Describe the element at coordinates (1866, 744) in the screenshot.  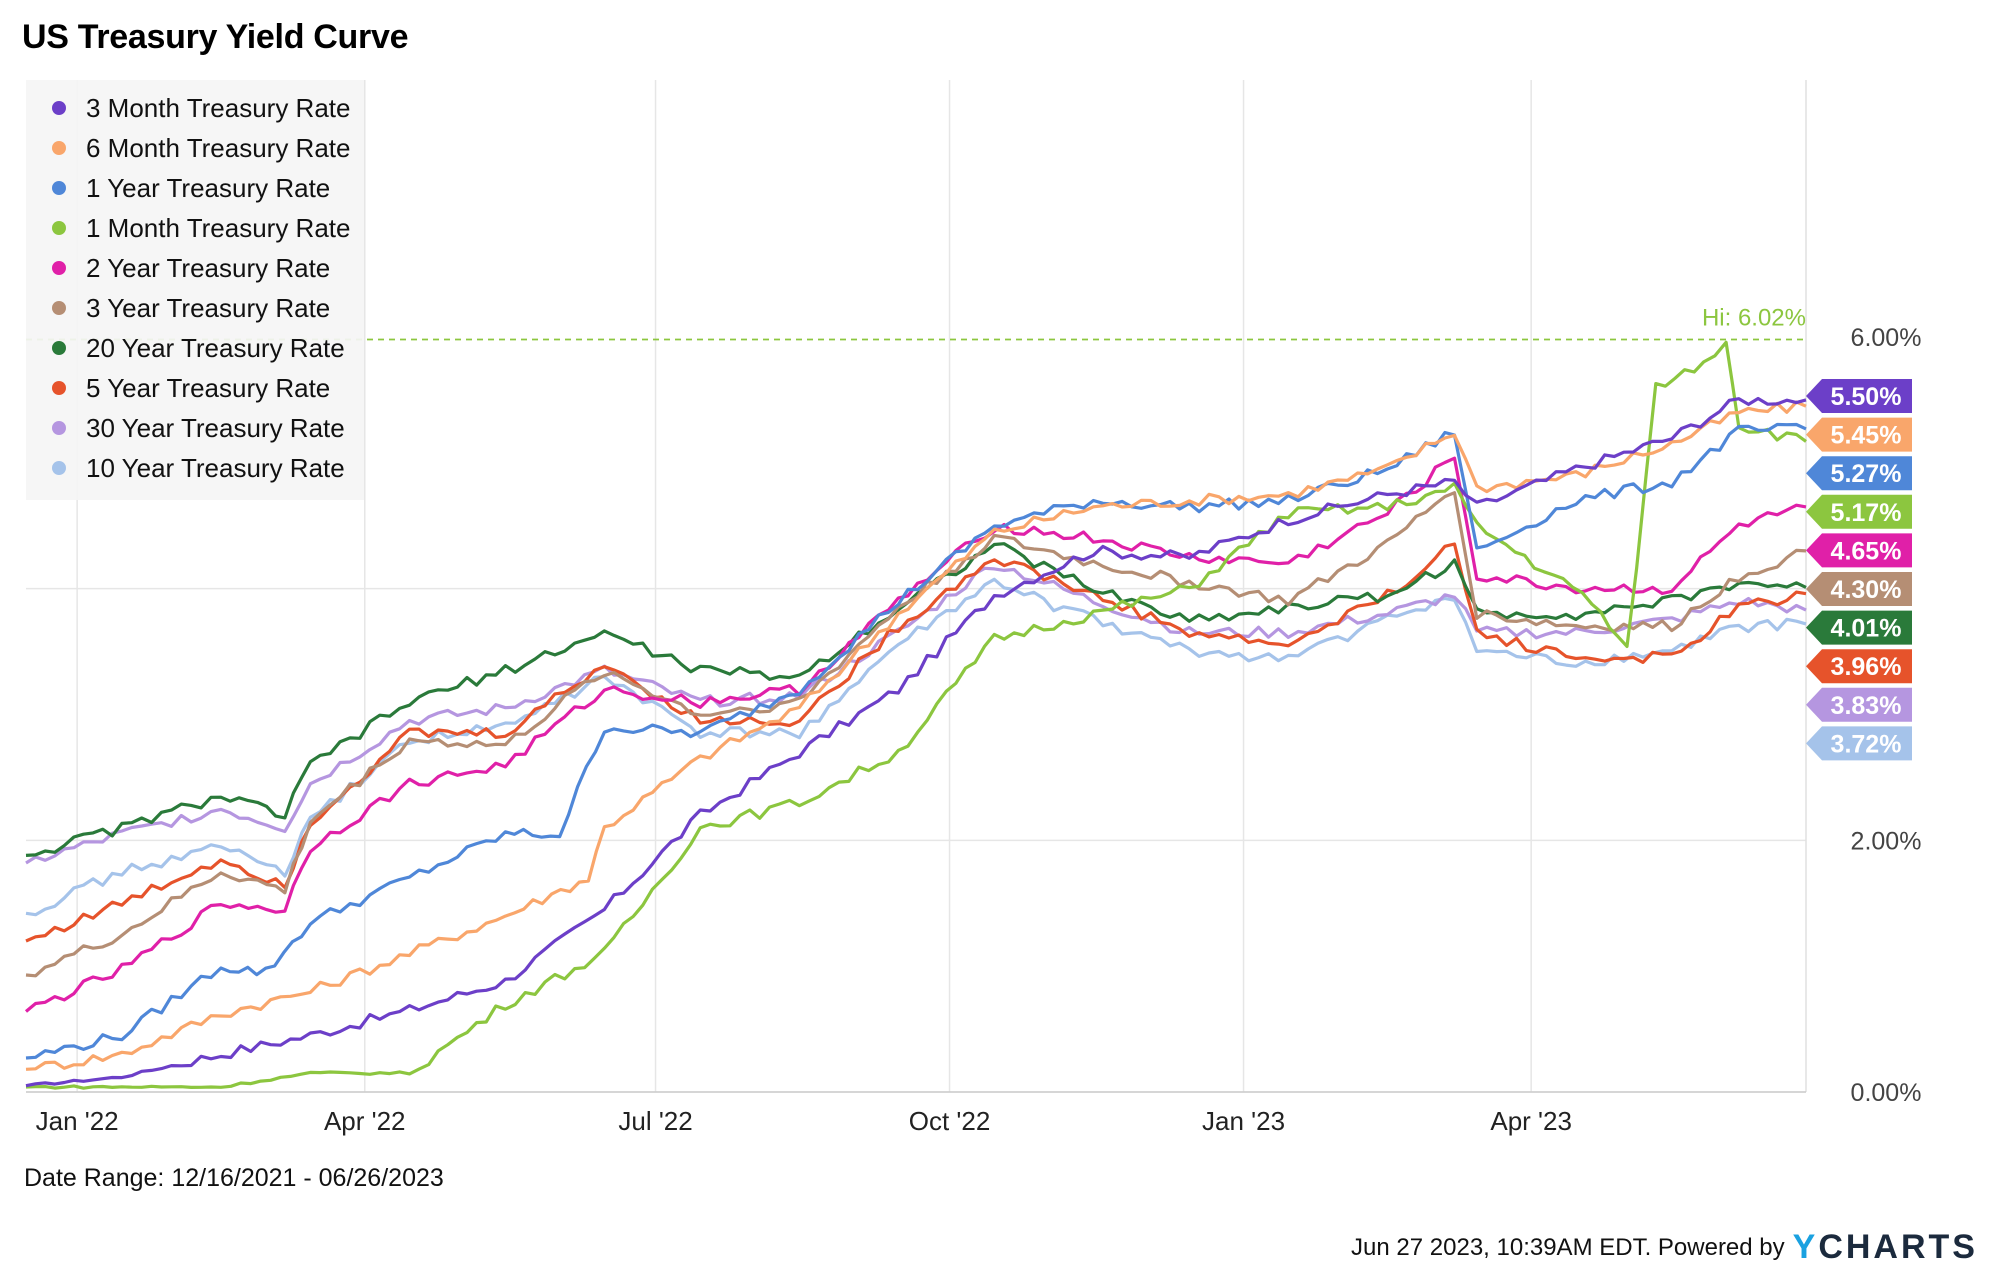
I see `badge-value: 3.72%` at that location.